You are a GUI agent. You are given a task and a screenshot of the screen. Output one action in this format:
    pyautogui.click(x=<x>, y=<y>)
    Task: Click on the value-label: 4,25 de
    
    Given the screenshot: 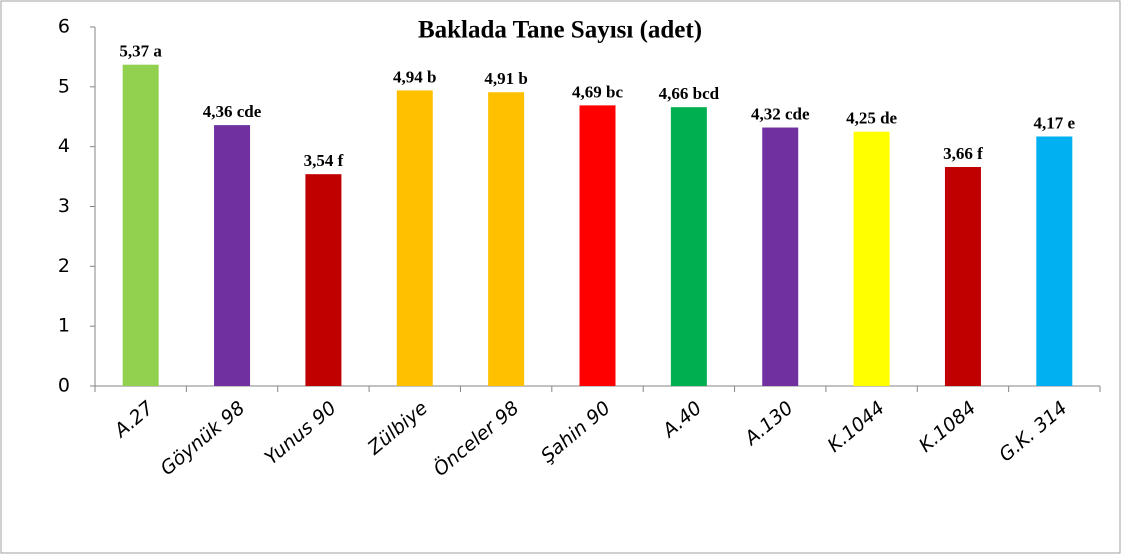 What is the action you would take?
    pyautogui.click(x=871, y=118)
    